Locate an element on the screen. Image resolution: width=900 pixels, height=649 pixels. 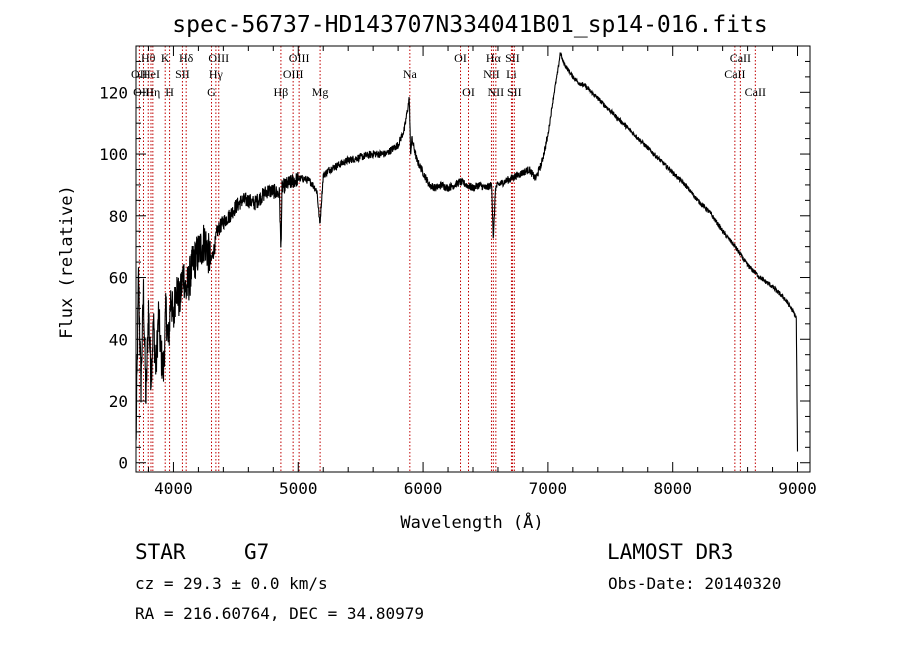
x-tick-label: 7000 is located at coordinates (548, 488).